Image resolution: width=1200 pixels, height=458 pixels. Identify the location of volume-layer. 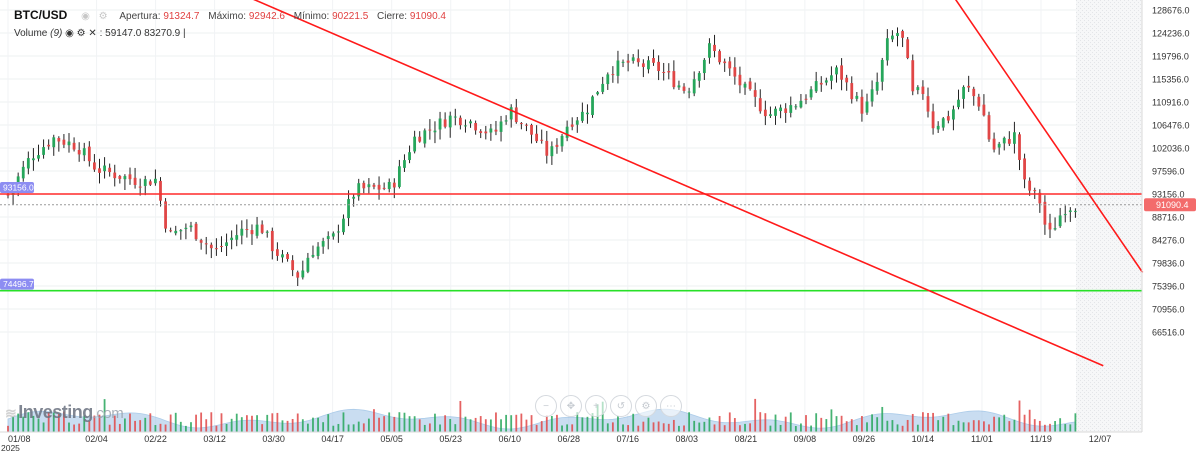
(542, 415).